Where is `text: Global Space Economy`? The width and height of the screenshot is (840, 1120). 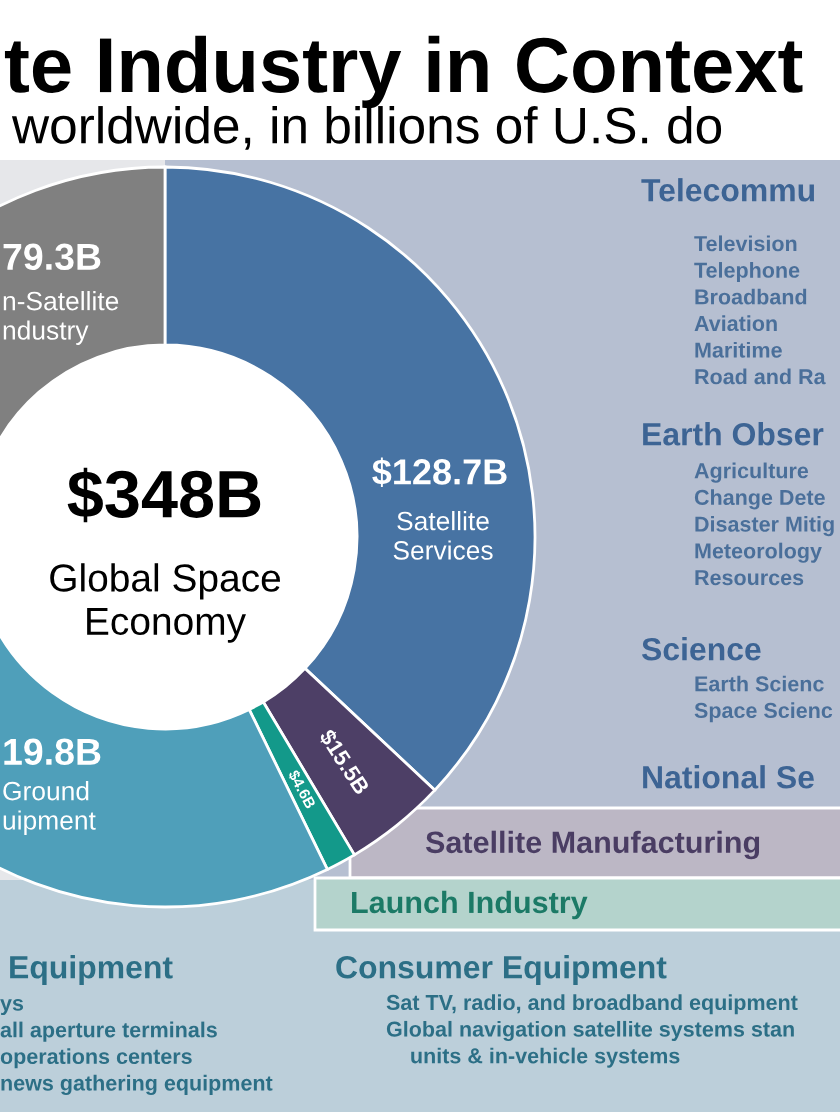 text: Global Space Economy is located at coordinates (165, 603).